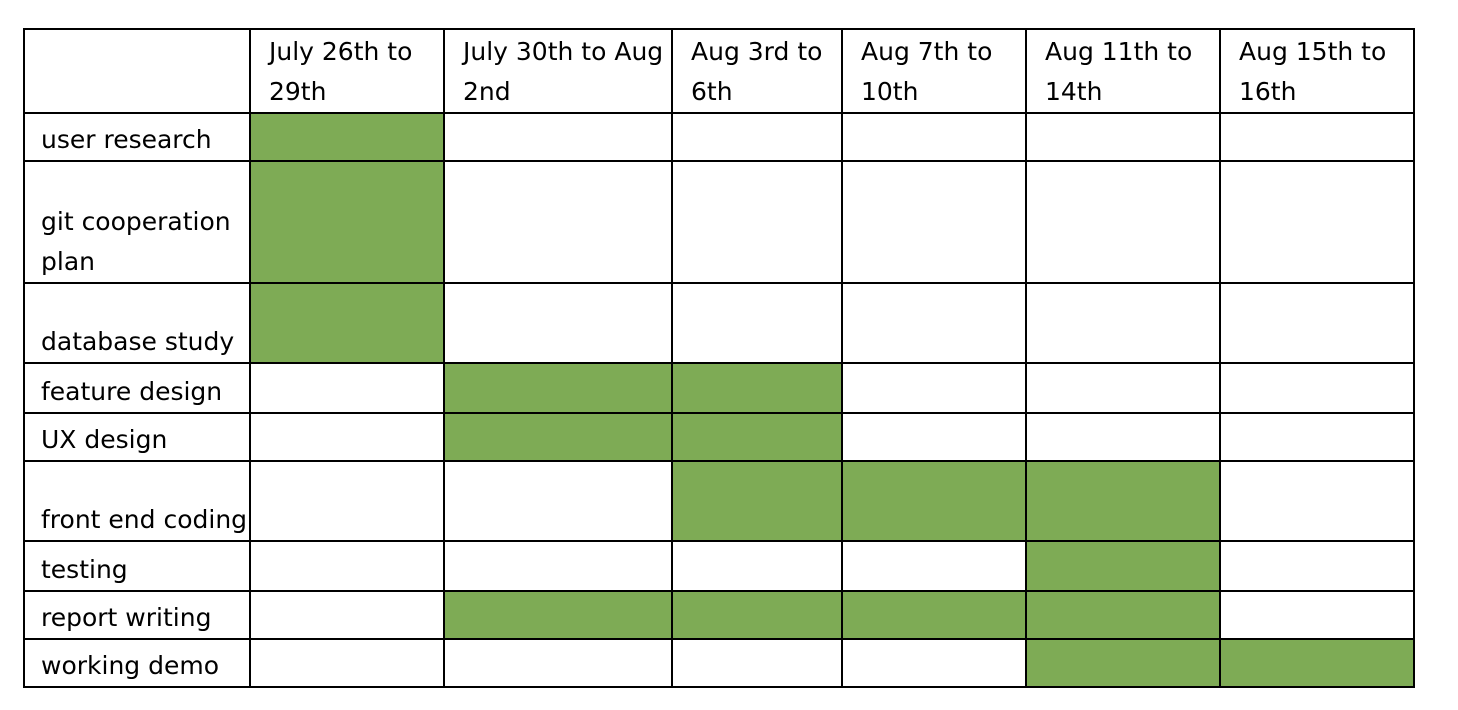 The image size is (1458, 710). I want to click on task-name: database study, so click(137, 323).